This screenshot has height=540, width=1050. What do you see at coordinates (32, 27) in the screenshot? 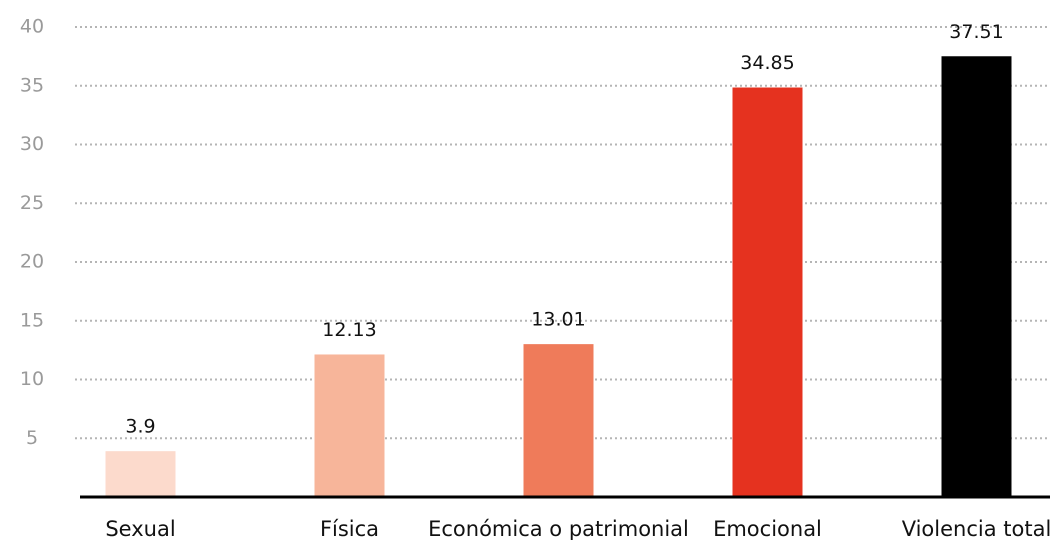
I see `y-tick-label: 40` at bounding box center [32, 27].